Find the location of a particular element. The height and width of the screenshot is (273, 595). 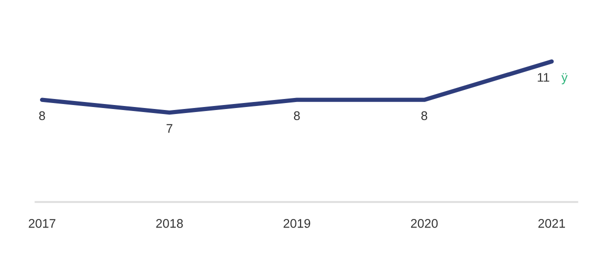

data-label: 7 is located at coordinates (169, 128).